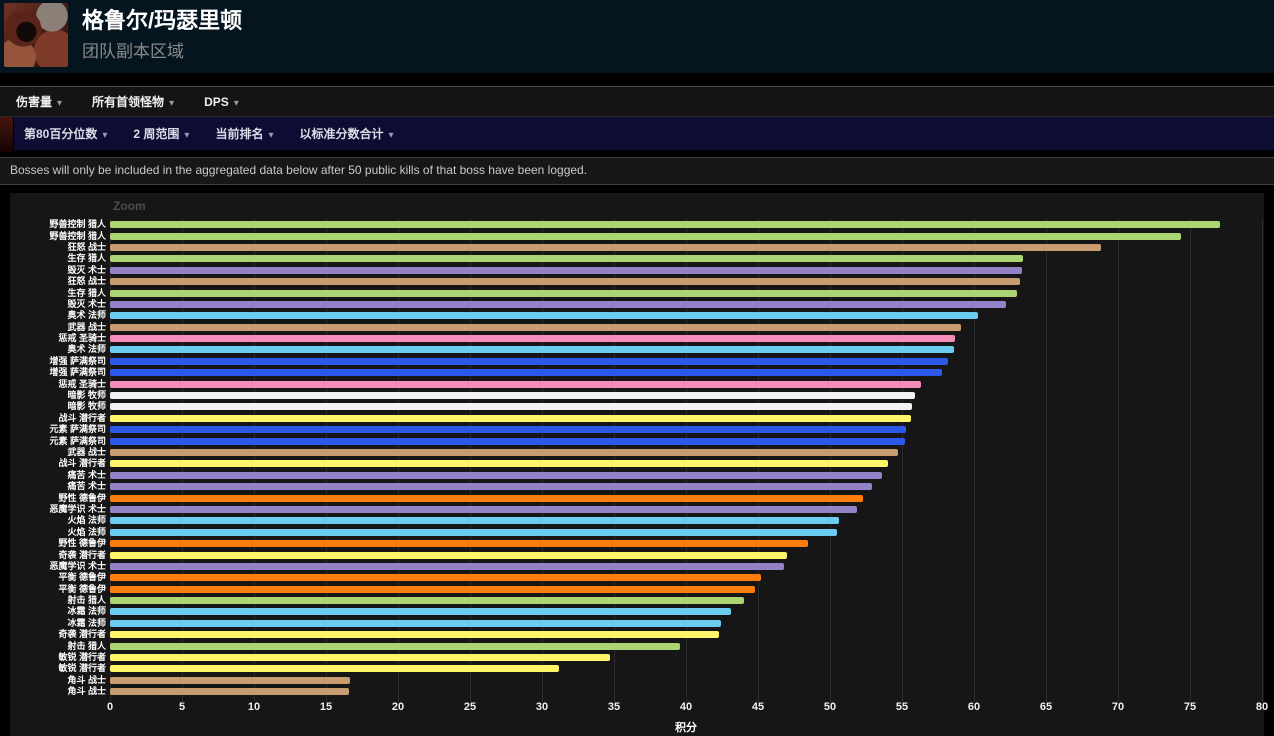  What do you see at coordinates (162, 35) in the screenshot?
I see `zone-titles: 格鲁尔/玛瑟里顿 团队副本区域` at bounding box center [162, 35].